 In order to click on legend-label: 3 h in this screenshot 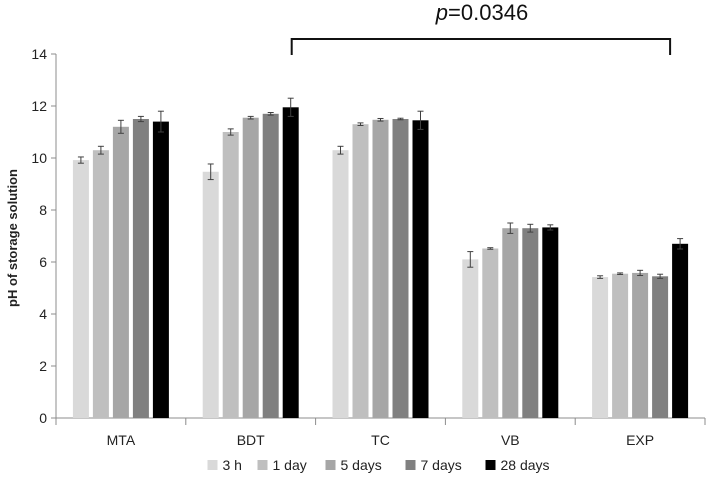, I will do `click(232, 465)`.